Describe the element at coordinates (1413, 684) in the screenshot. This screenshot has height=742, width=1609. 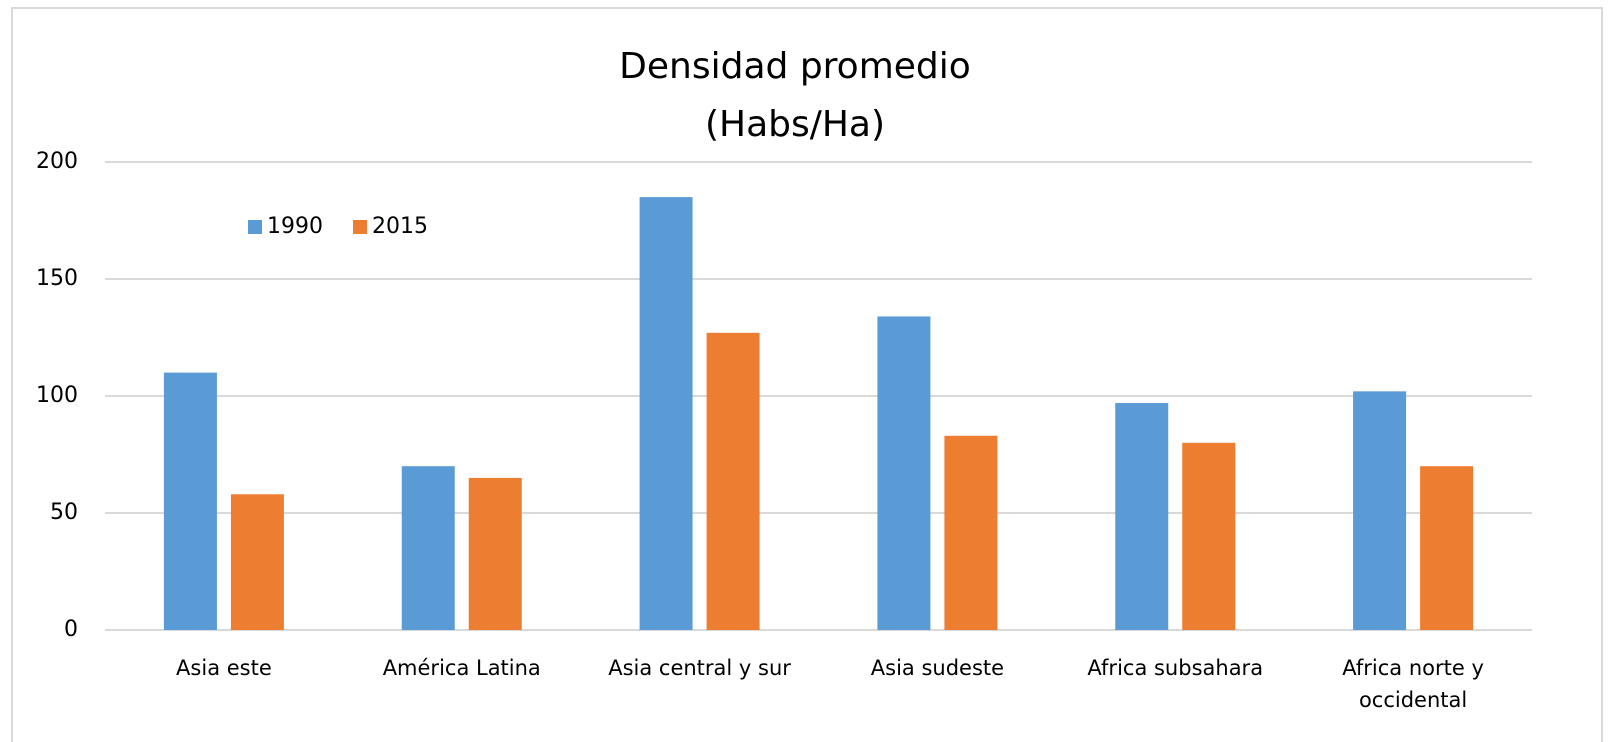
I see `x-tick-label: Africa norte y occidental` at that location.